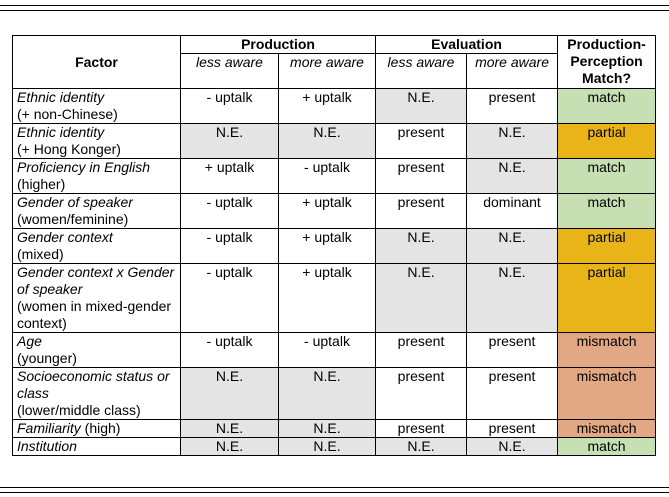 This screenshot has width=669, height=497. I want to click on factor-name: Gender of speaker, so click(75, 202).